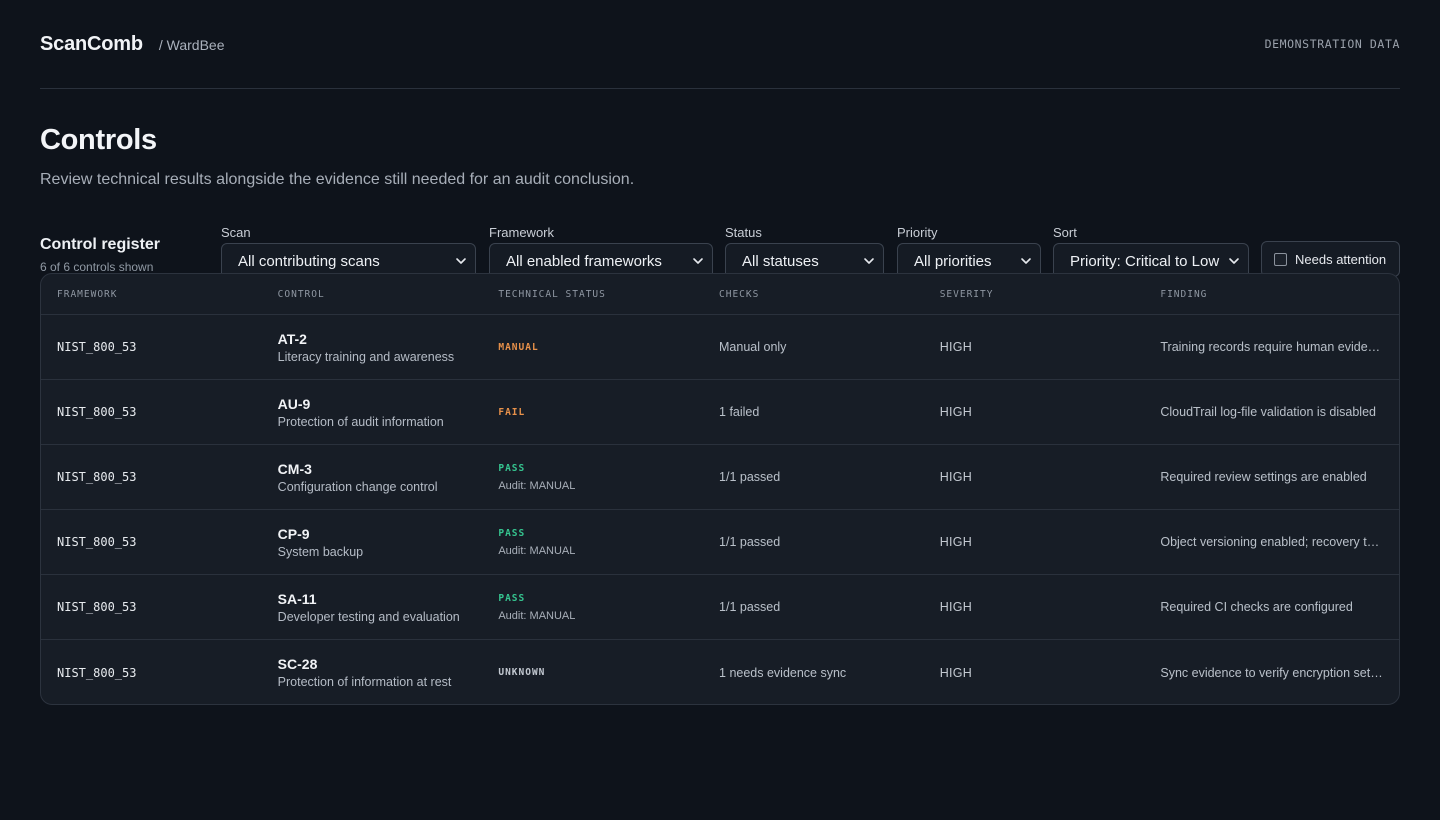 Image resolution: width=1440 pixels, height=820 pixels. Describe the element at coordinates (753, 347) in the screenshot. I see `checks-summary: Manual only` at that location.